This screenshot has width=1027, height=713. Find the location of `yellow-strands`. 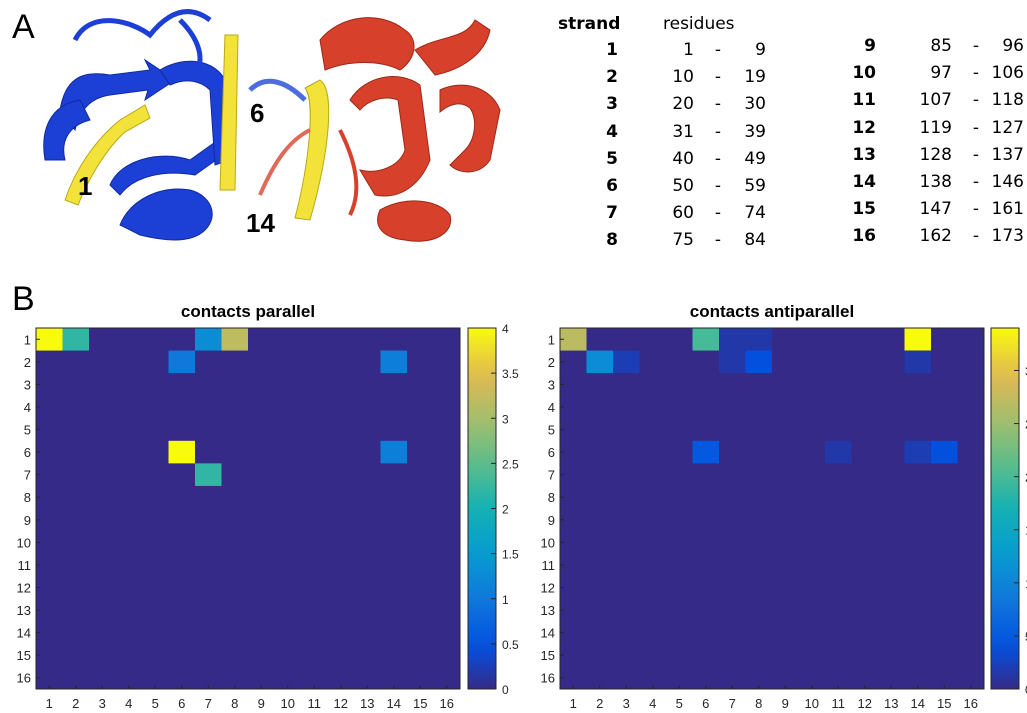

yellow-strands is located at coordinates (197, 127).